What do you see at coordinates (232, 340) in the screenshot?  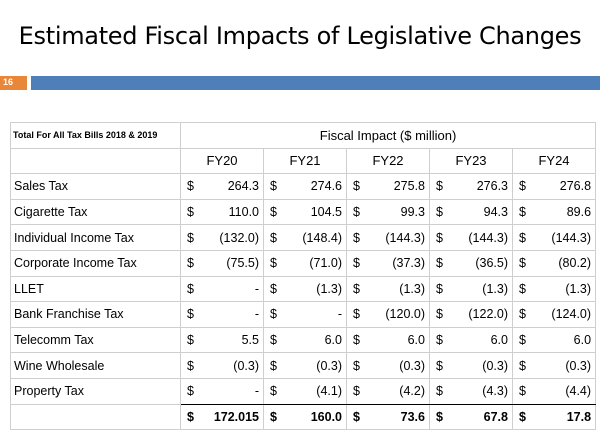 I see `value-cell: 5.5` at bounding box center [232, 340].